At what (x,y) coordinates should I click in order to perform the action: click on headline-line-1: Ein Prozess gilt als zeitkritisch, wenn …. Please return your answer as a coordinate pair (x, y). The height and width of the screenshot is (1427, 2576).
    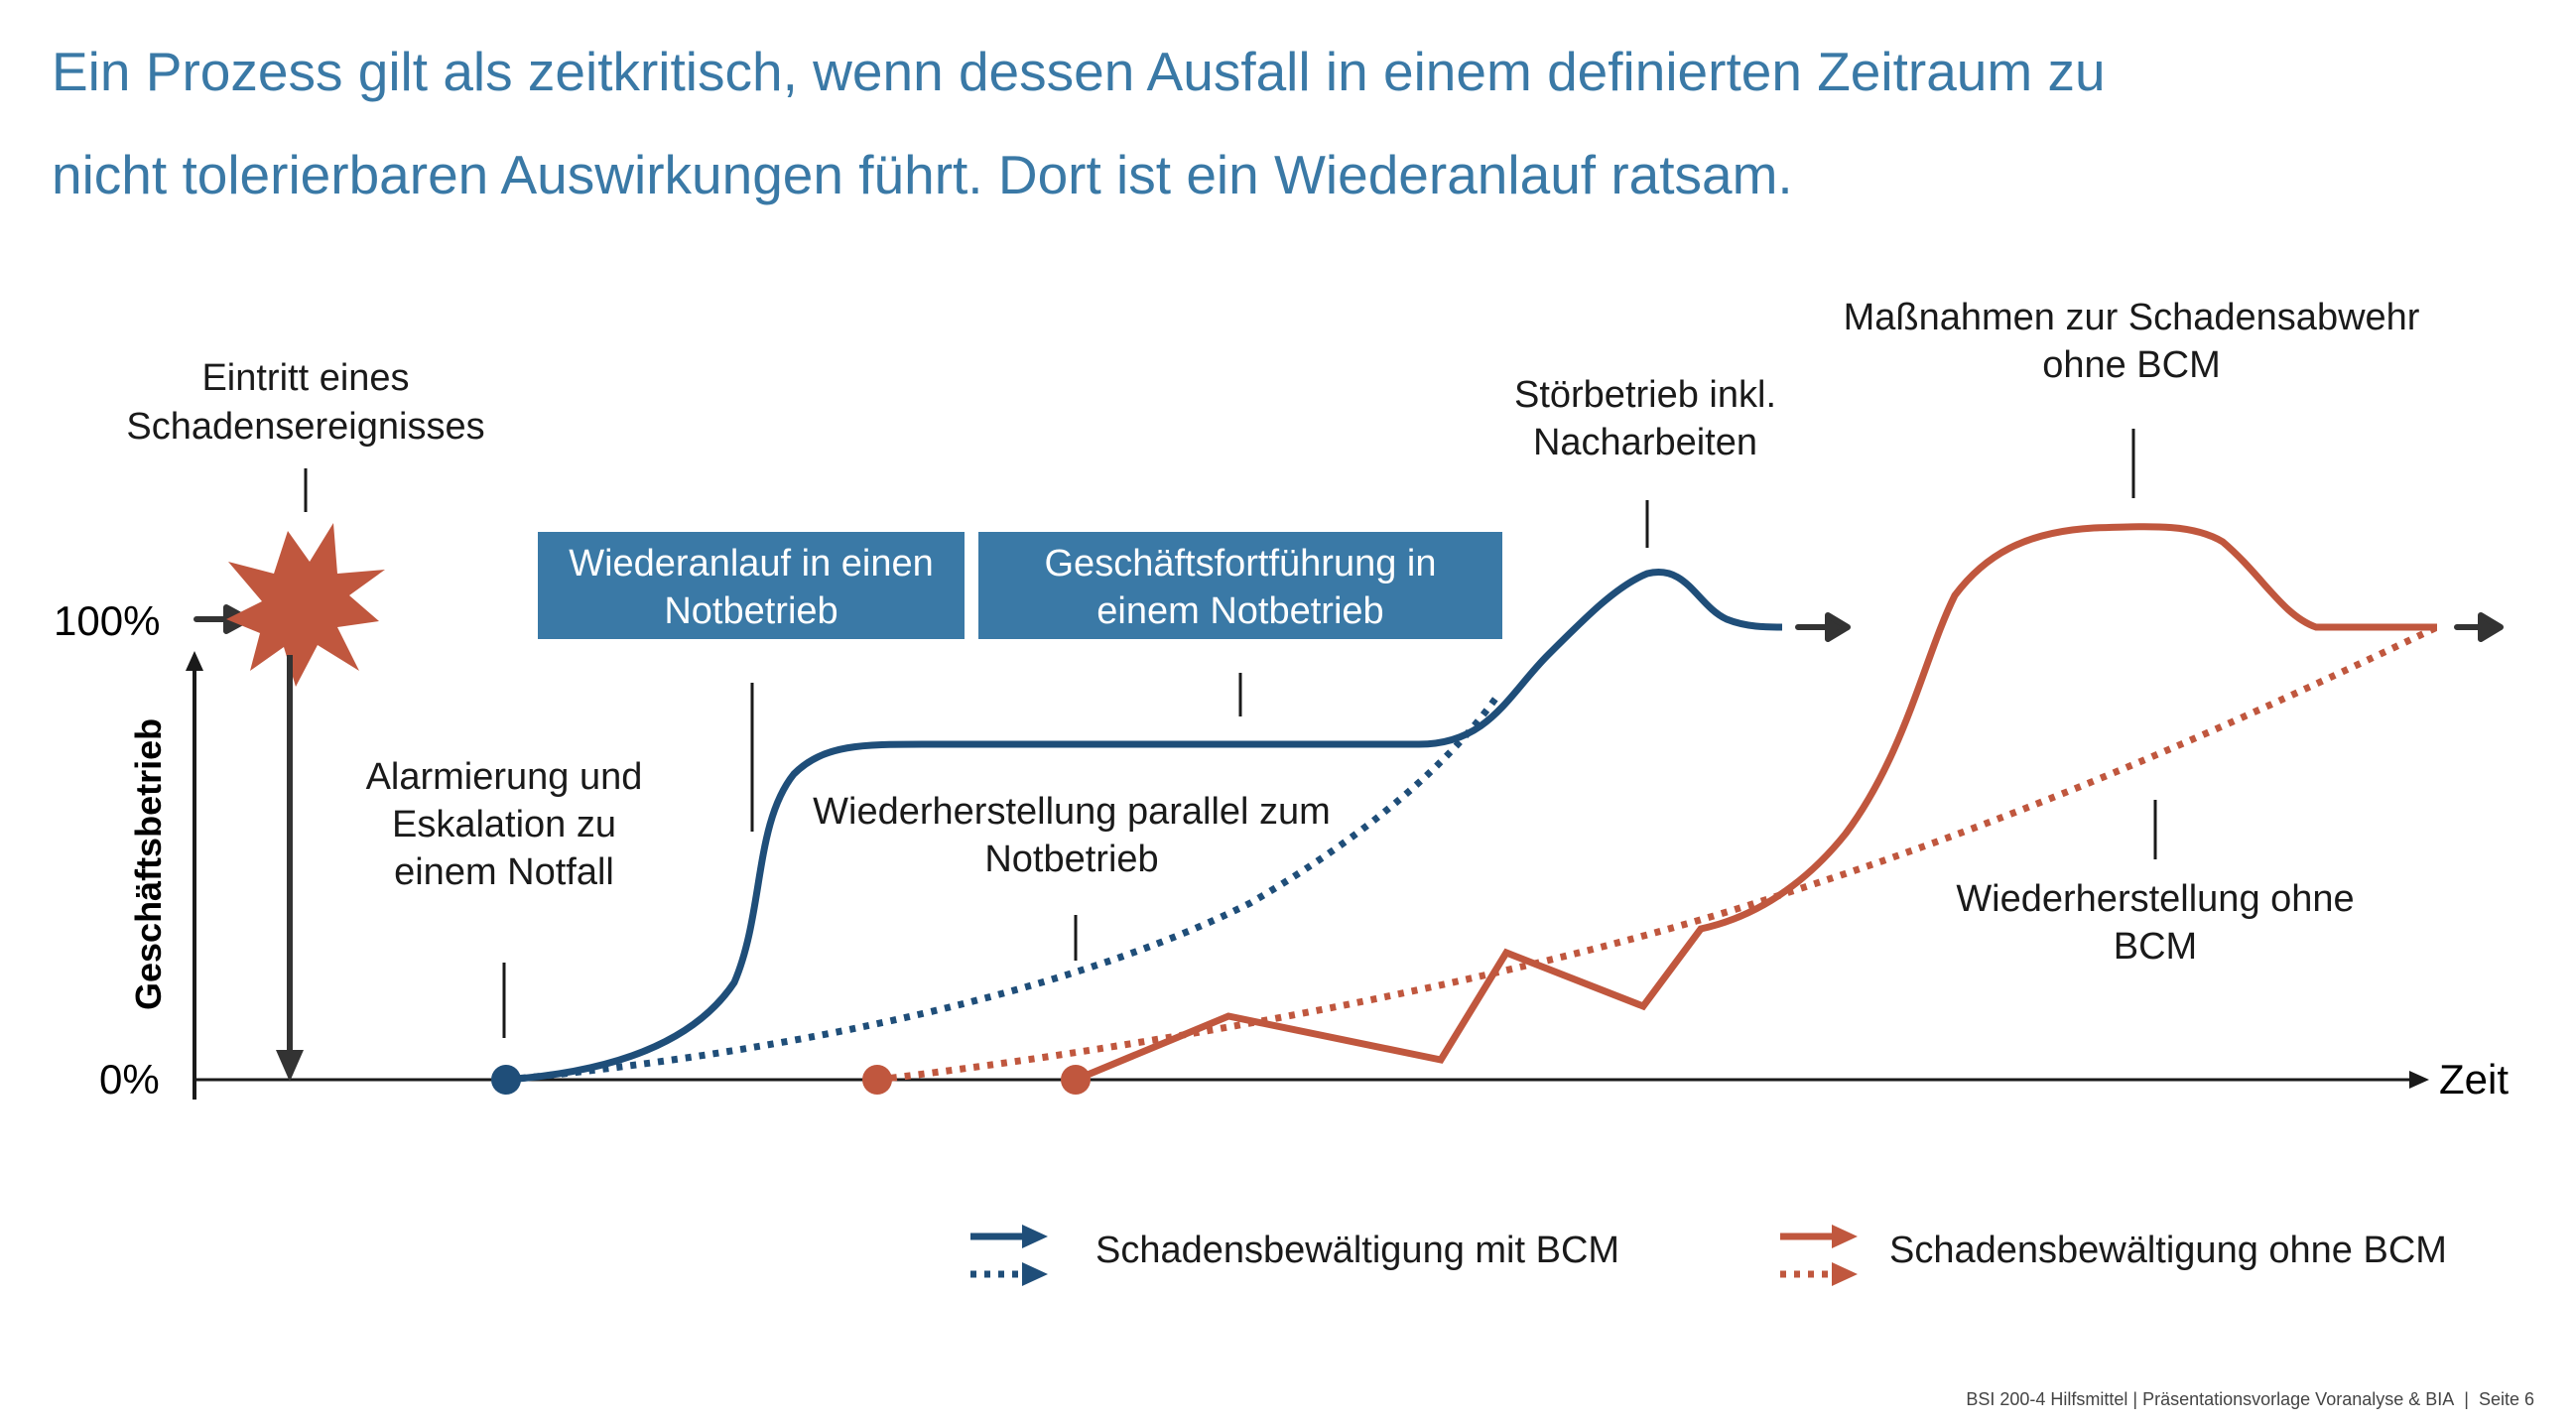
    Looking at the image, I should click on (1079, 71).